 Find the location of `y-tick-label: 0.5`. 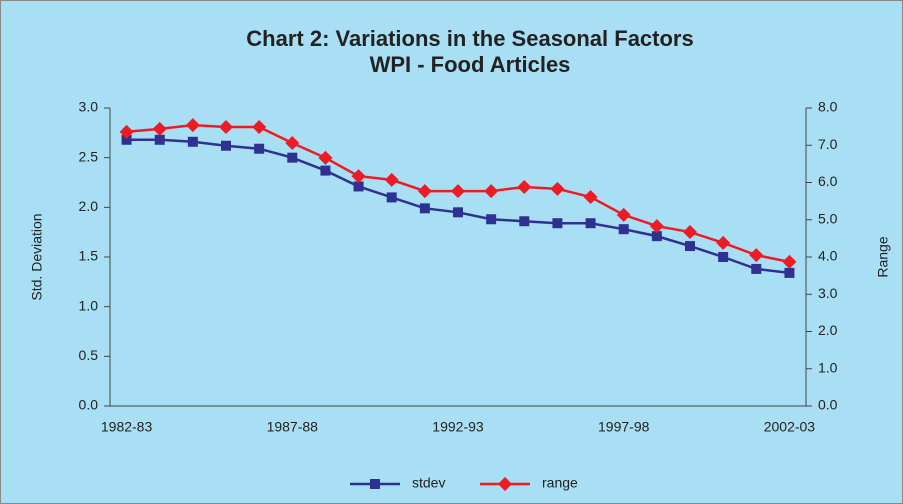

y-tick-label: 0.5 is located at coordinates (89, 355).